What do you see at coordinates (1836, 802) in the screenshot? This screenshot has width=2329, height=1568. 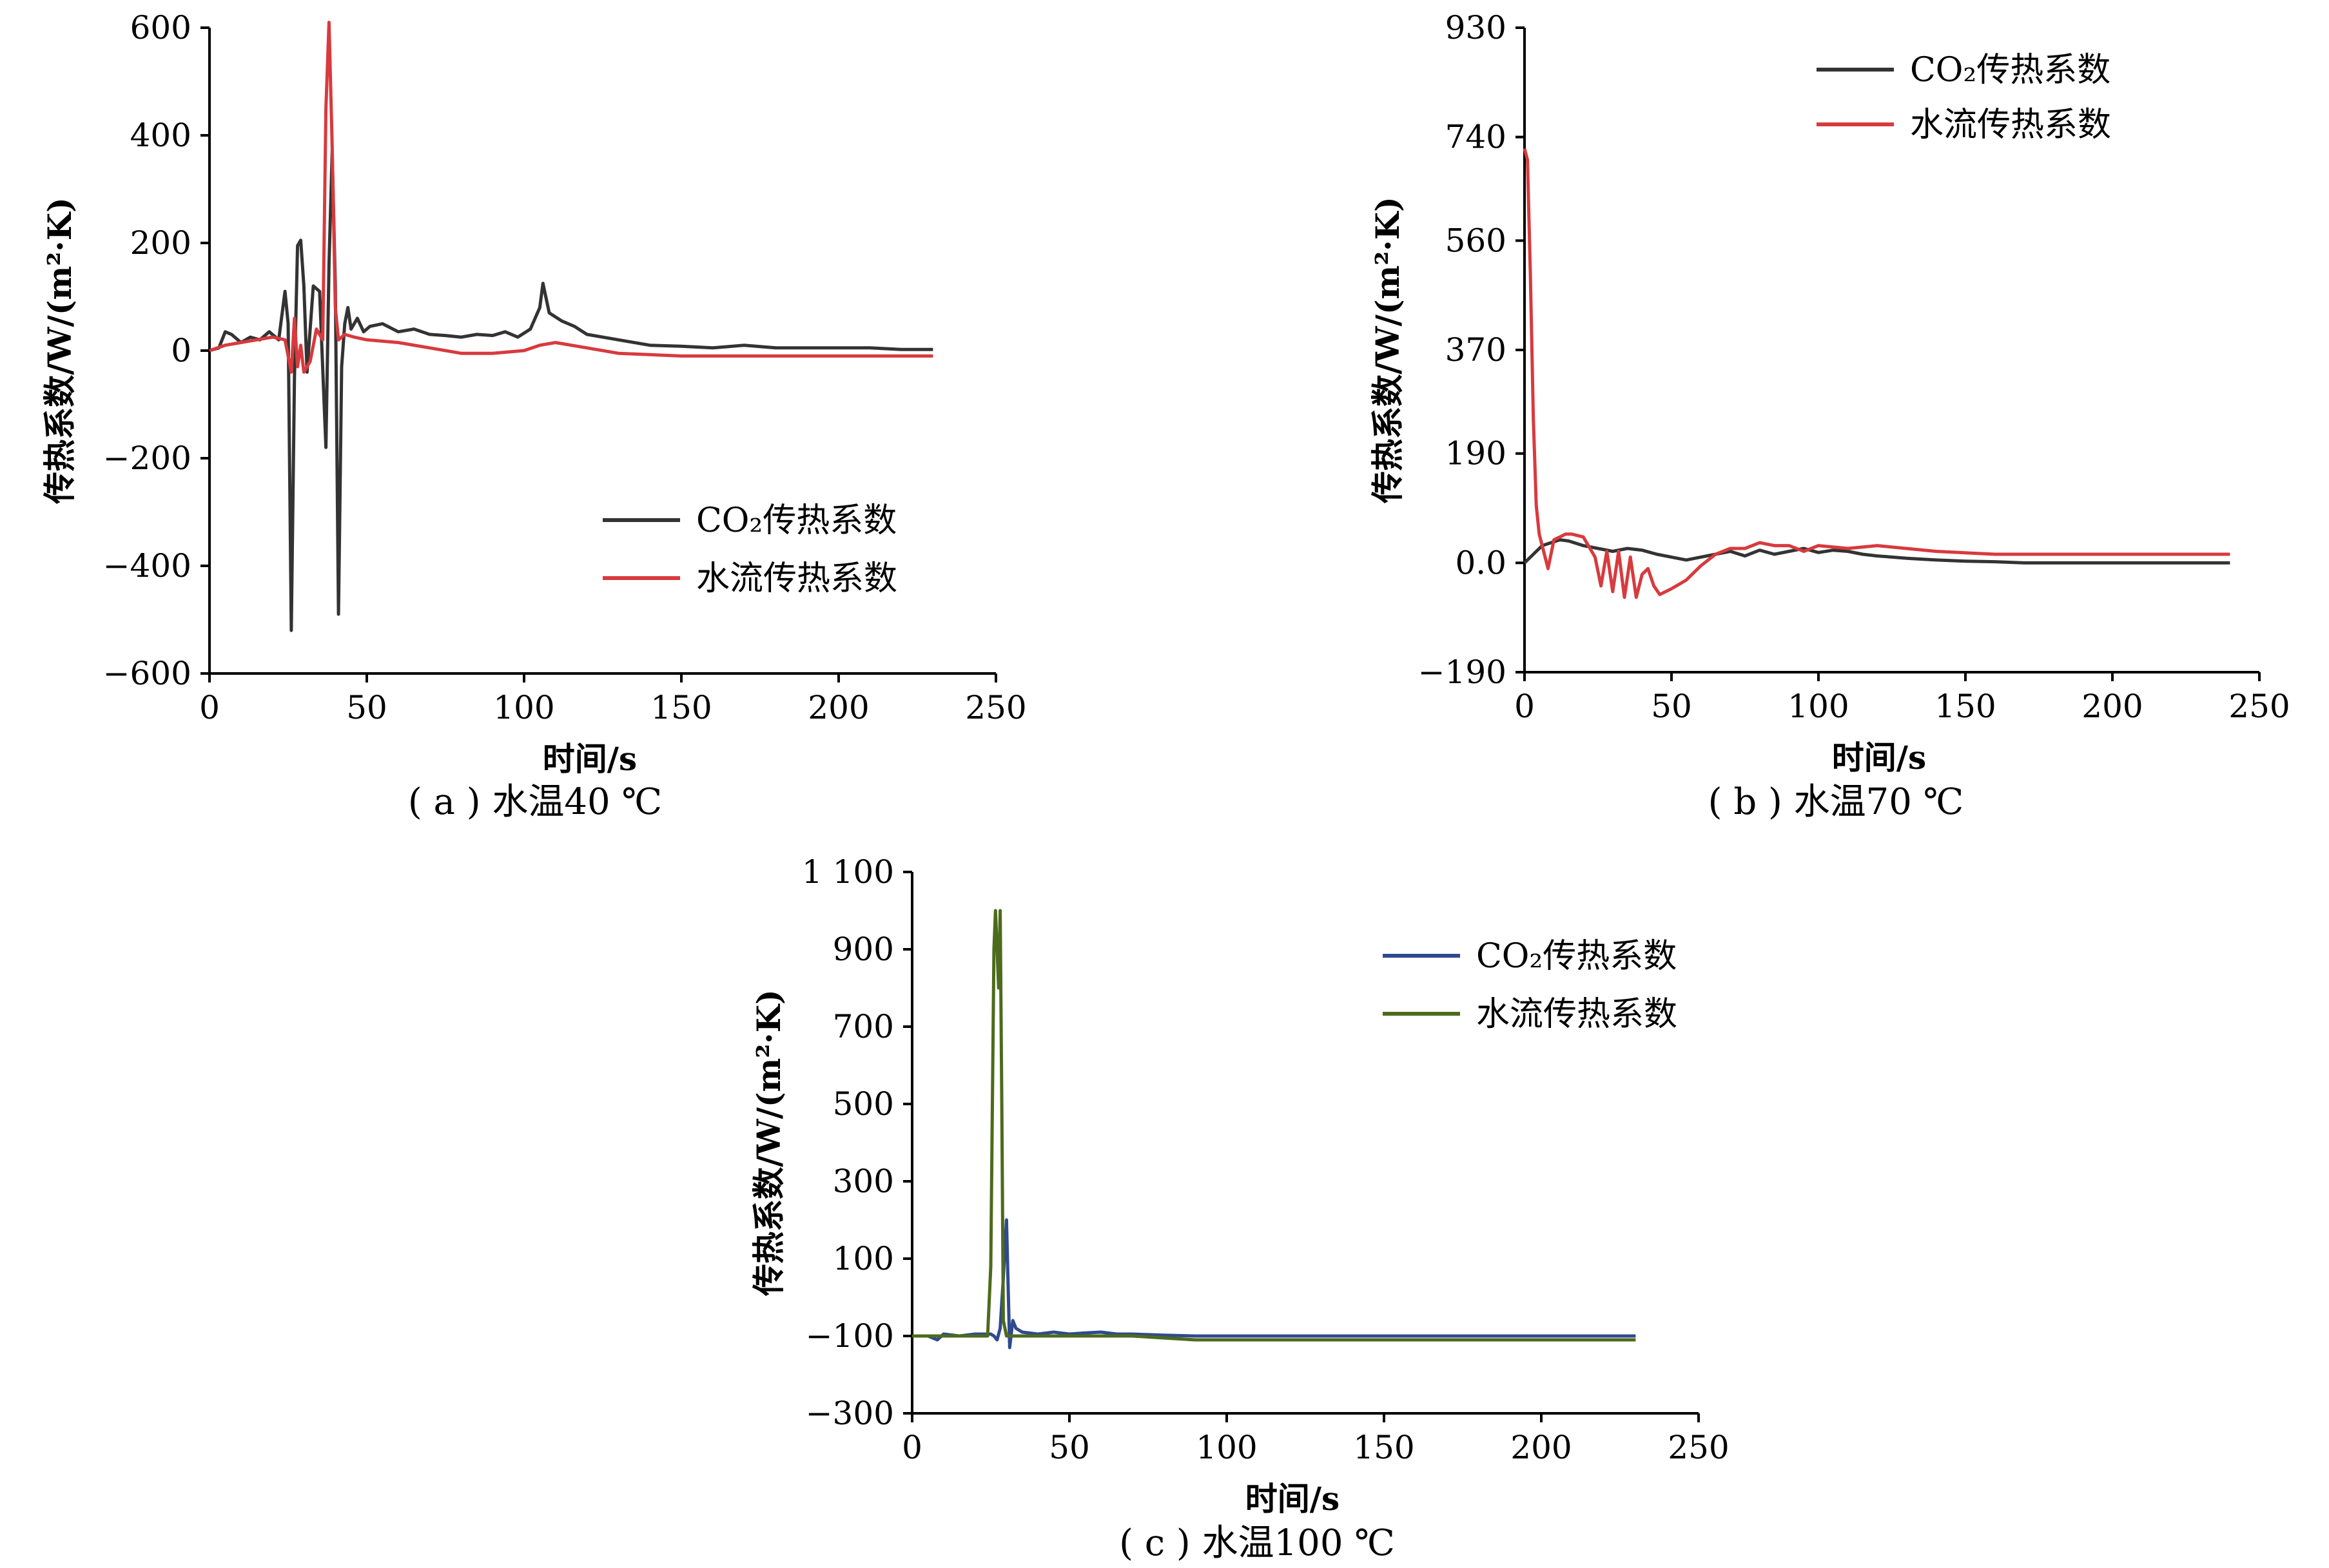 I see `chart-caption: ( b ) 水温70 ℃` at bounding box center [1836, 802].